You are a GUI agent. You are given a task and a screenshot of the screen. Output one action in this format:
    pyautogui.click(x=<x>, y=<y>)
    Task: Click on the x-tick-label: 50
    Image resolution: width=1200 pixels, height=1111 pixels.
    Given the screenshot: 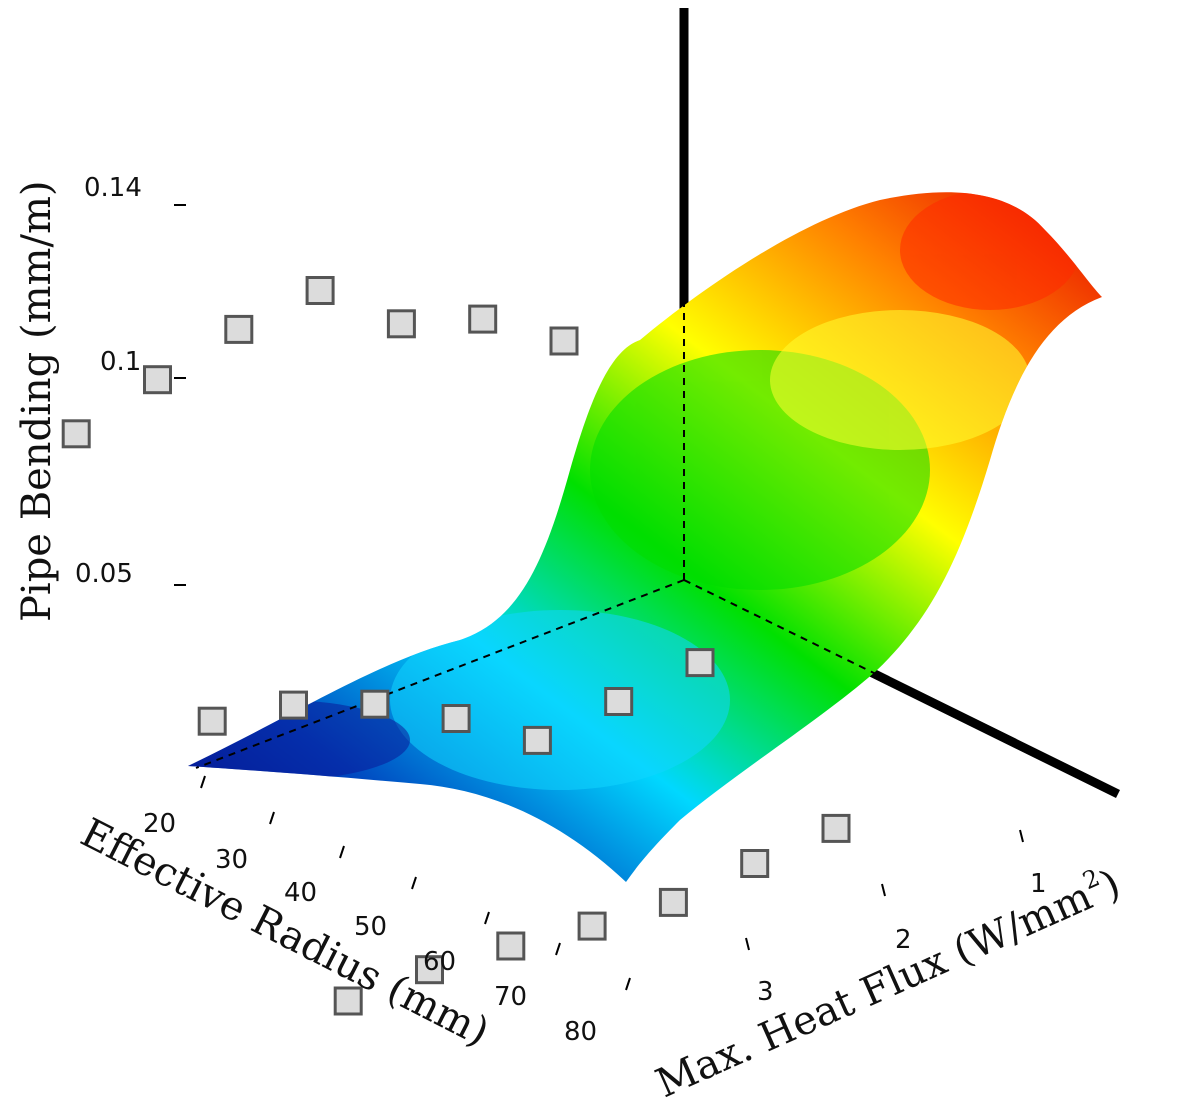 What is the action you would take?
    pyautogui.click(x=370, y=927)
    